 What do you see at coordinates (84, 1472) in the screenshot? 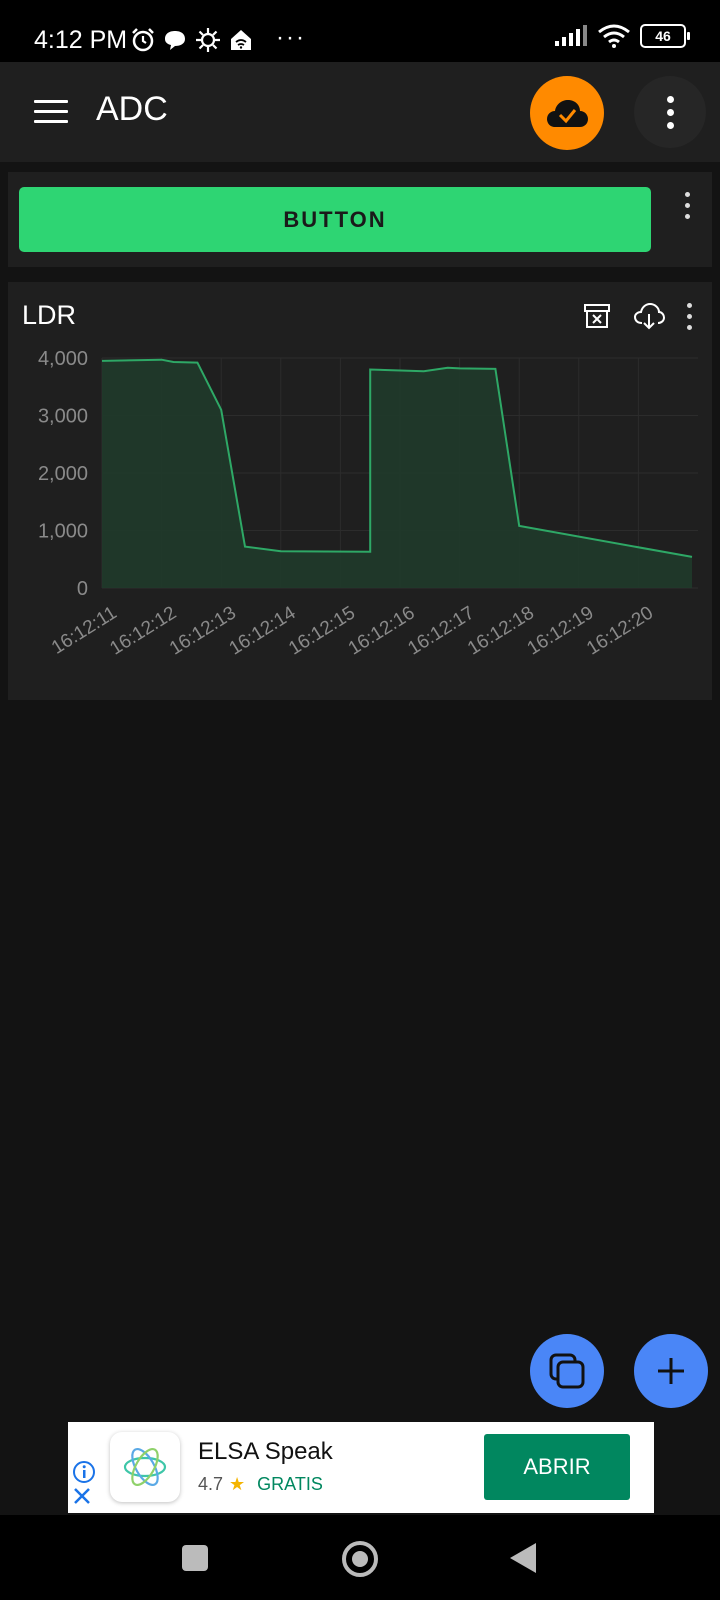
I see `ad-info-icon` at bounding box center [84, 1472].